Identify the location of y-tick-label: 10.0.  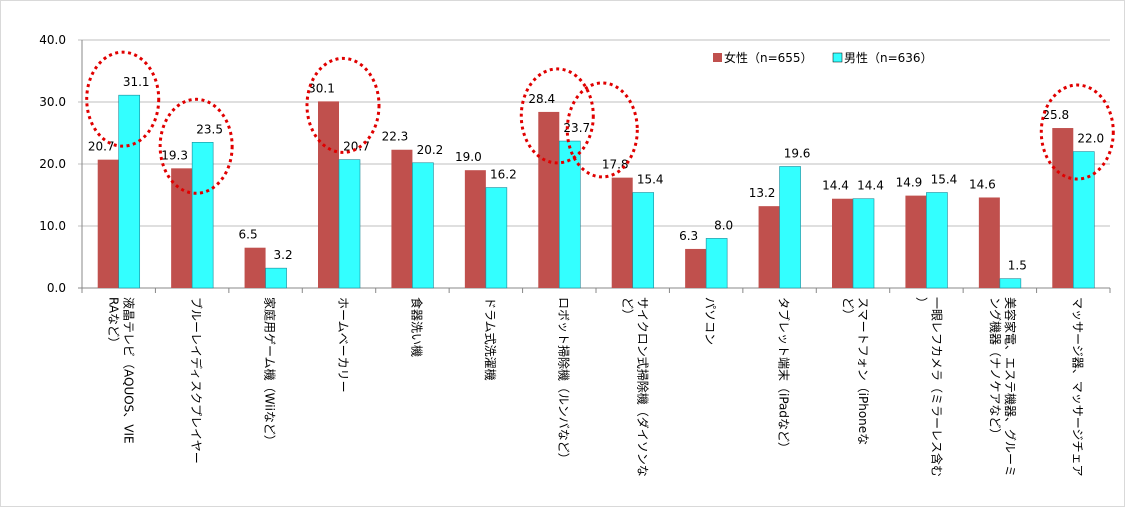
(52, 226).